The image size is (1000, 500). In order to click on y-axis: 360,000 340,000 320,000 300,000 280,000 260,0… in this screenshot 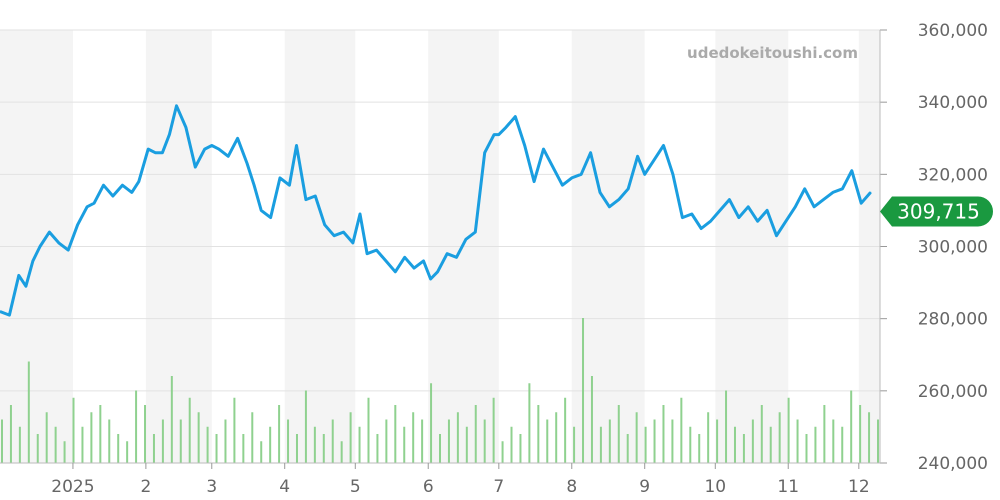, I will do `click(933, 247)`.